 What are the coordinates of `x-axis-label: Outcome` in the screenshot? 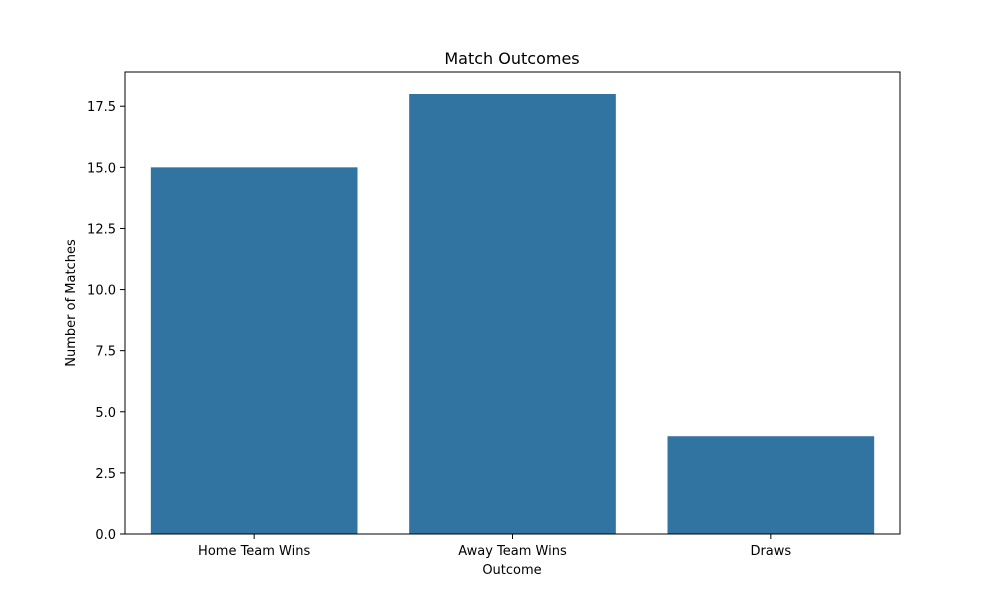 It's located at (511, 570).